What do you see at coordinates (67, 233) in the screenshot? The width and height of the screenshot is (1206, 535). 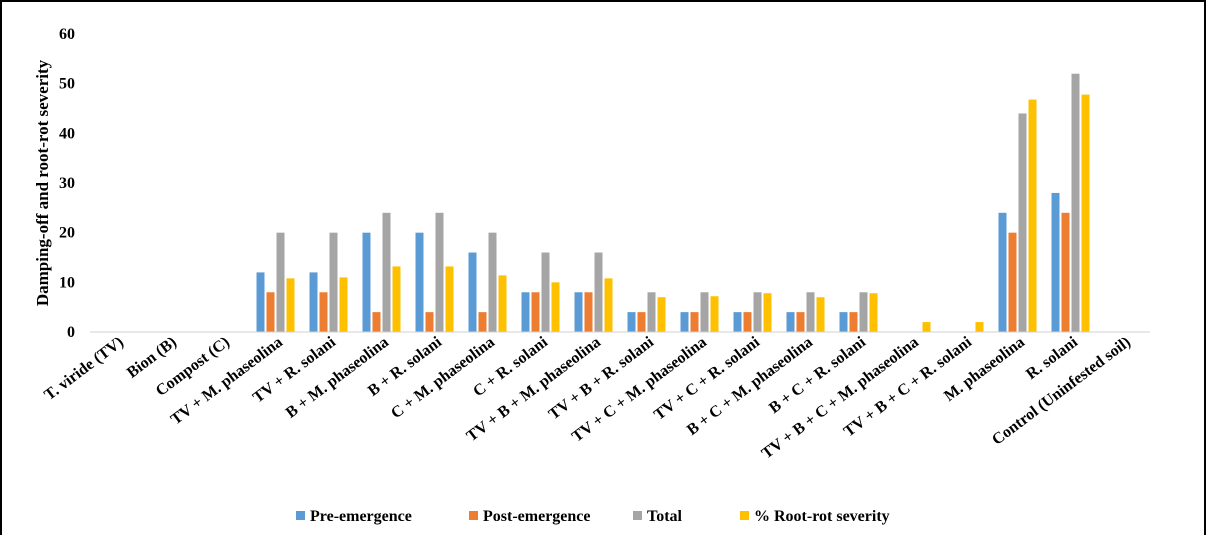 I see `y-tick-label: 20` at bounding box center [67, 233].